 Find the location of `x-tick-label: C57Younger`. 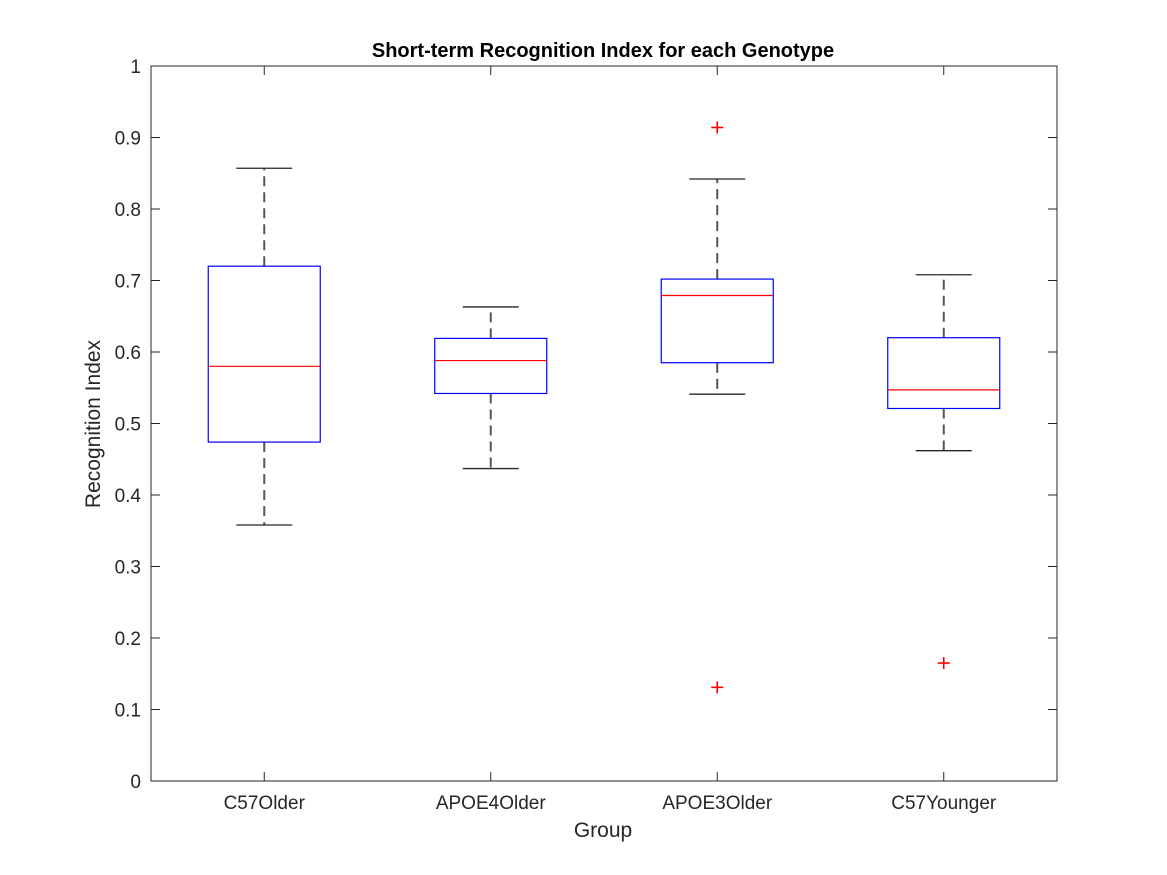

x-tick-label: C57Younger is located at coordinates (944, 803).